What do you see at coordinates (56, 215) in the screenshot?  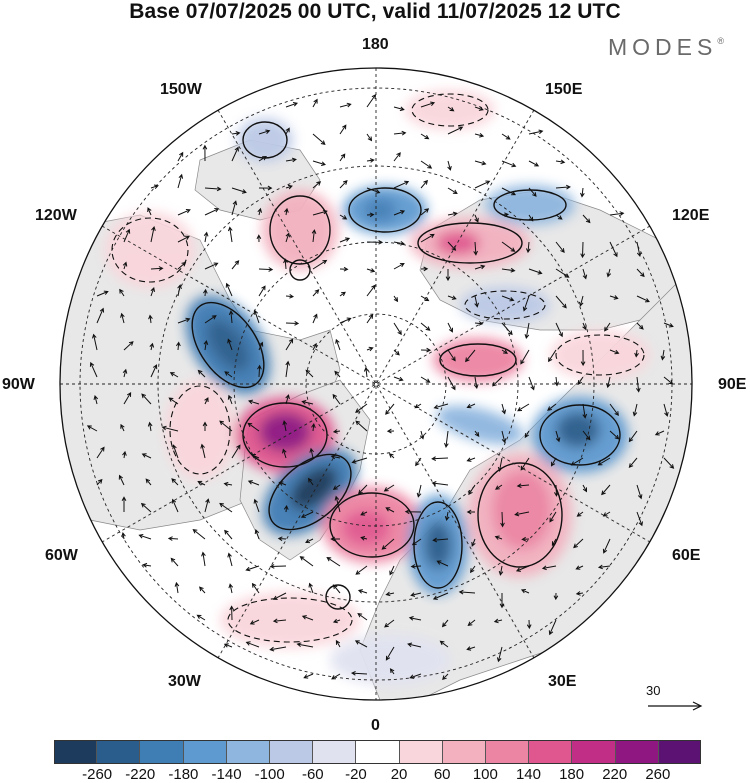 I see `lon-label-120w: 120W` at bounding box center [56, 215].